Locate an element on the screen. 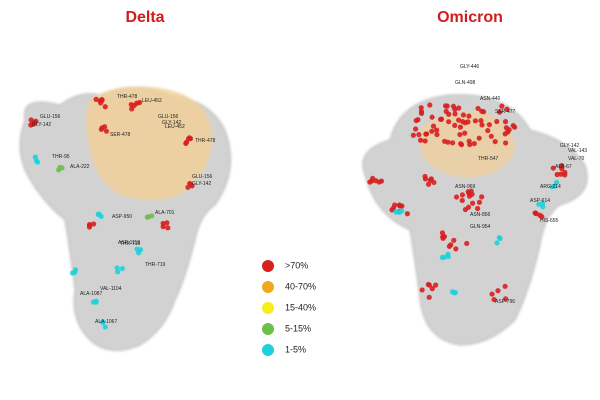 This screenshot has width=600, height=400. residue-label: ASP-614 is located at coordinates (540, 201).